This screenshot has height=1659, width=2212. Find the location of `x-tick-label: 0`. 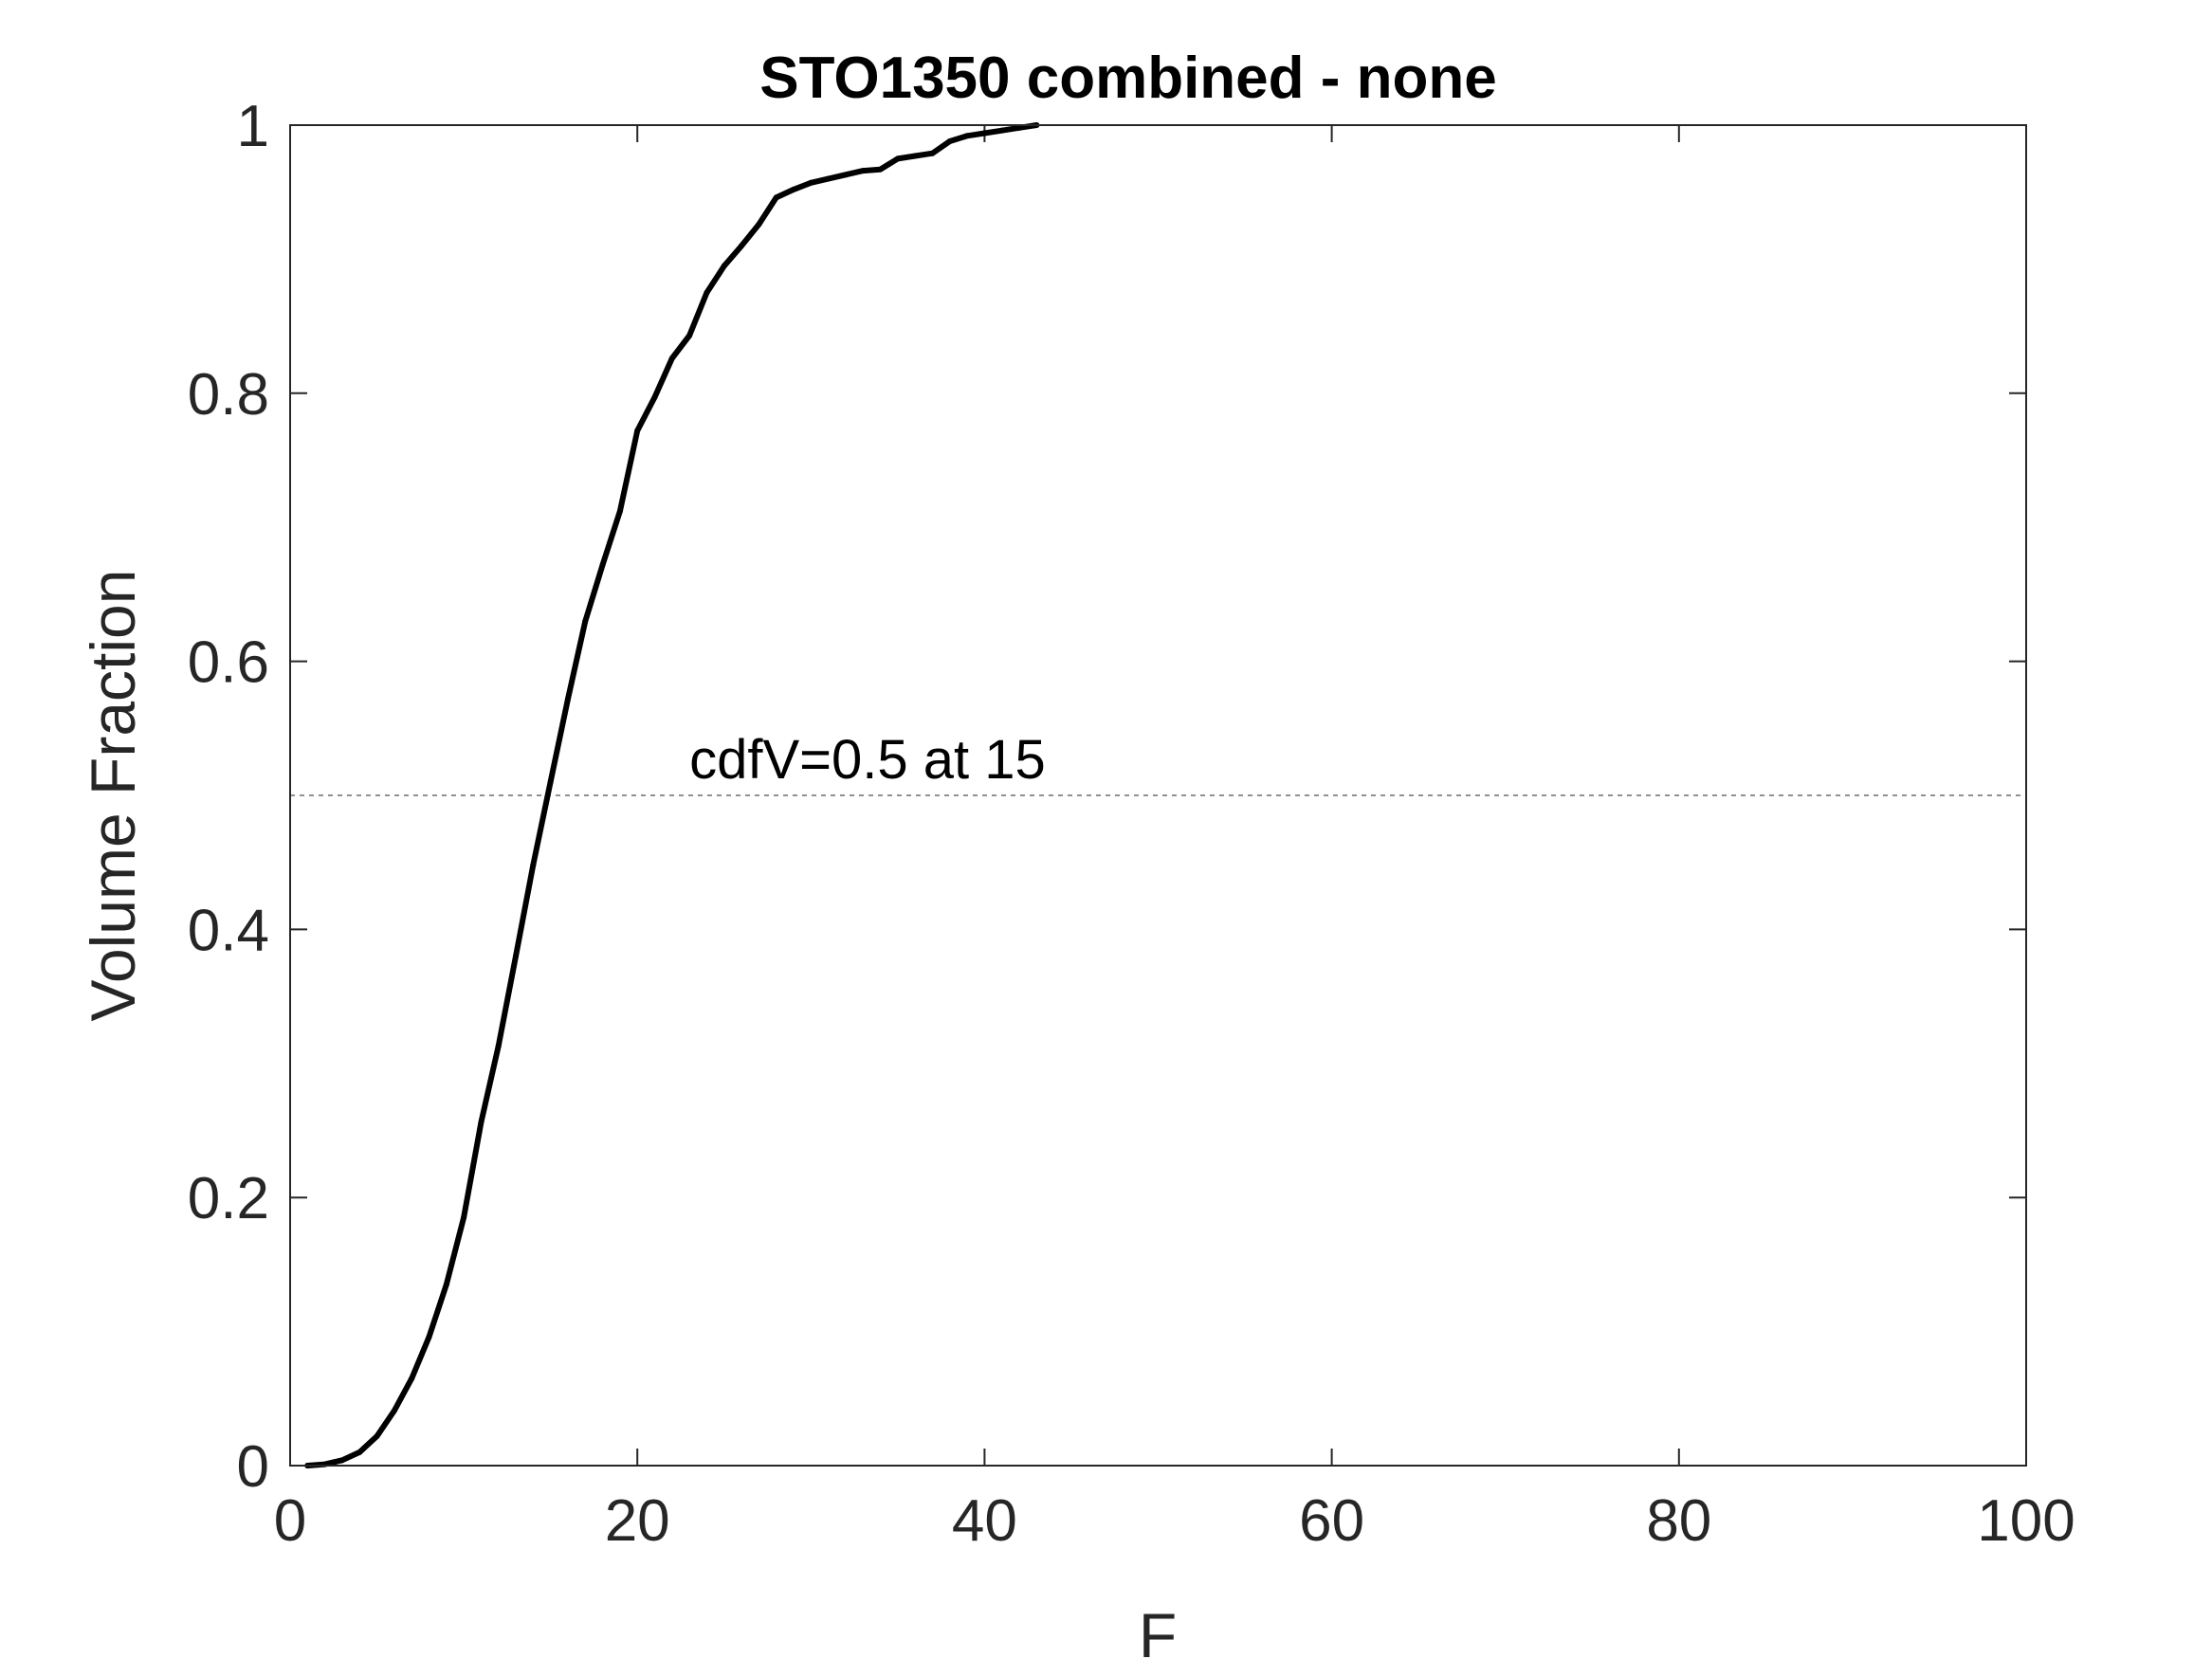

x-tick-label: 0 is located at coordinates (290, 1521).